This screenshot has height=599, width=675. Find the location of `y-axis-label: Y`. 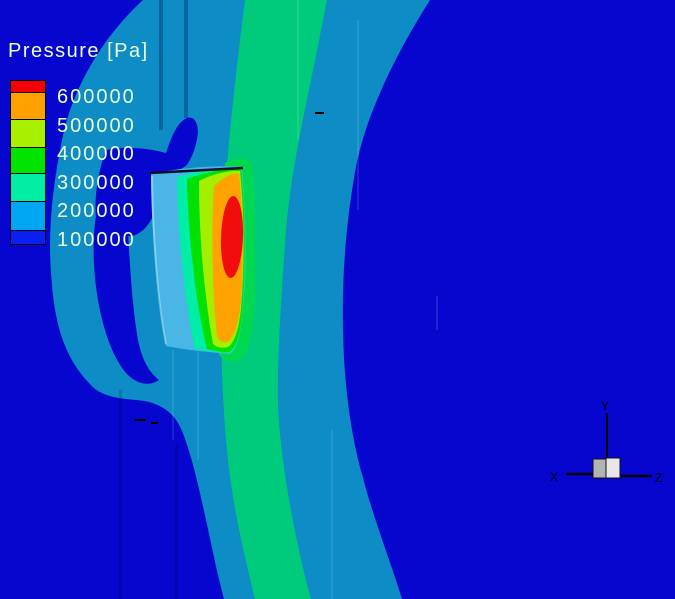

y-axis-label: Y is located at coordinates (605, 406).